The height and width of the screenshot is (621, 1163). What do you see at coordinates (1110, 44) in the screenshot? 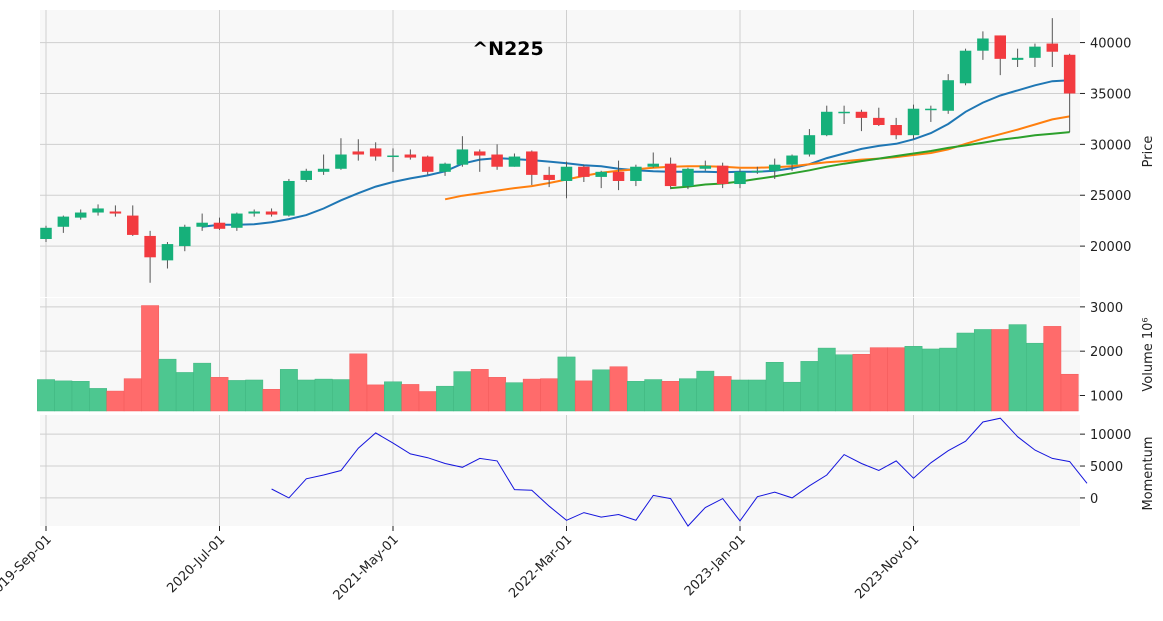
I see `price-tick-label: 40000` at bounding box center [1110, 44].